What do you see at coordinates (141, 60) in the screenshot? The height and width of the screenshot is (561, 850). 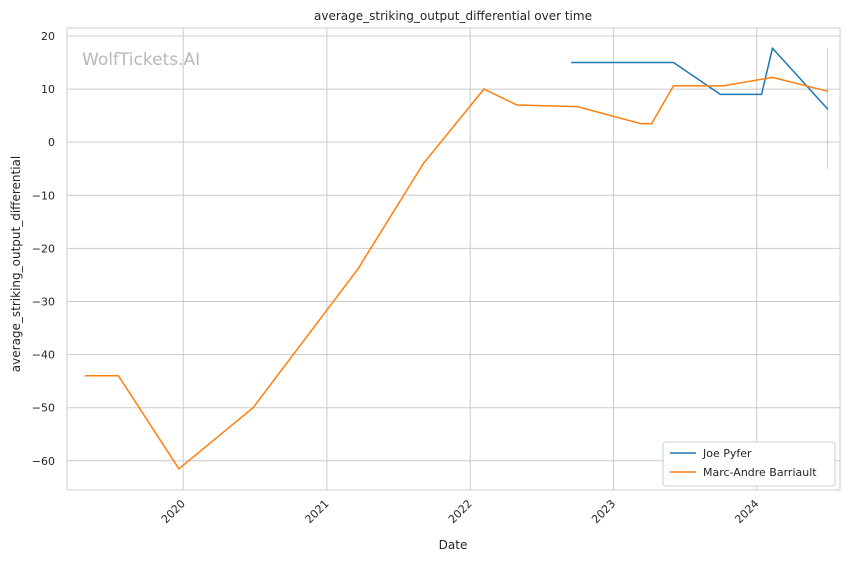 I see `watermark: WolfTickets.AI` at bounding box center [141, 60].